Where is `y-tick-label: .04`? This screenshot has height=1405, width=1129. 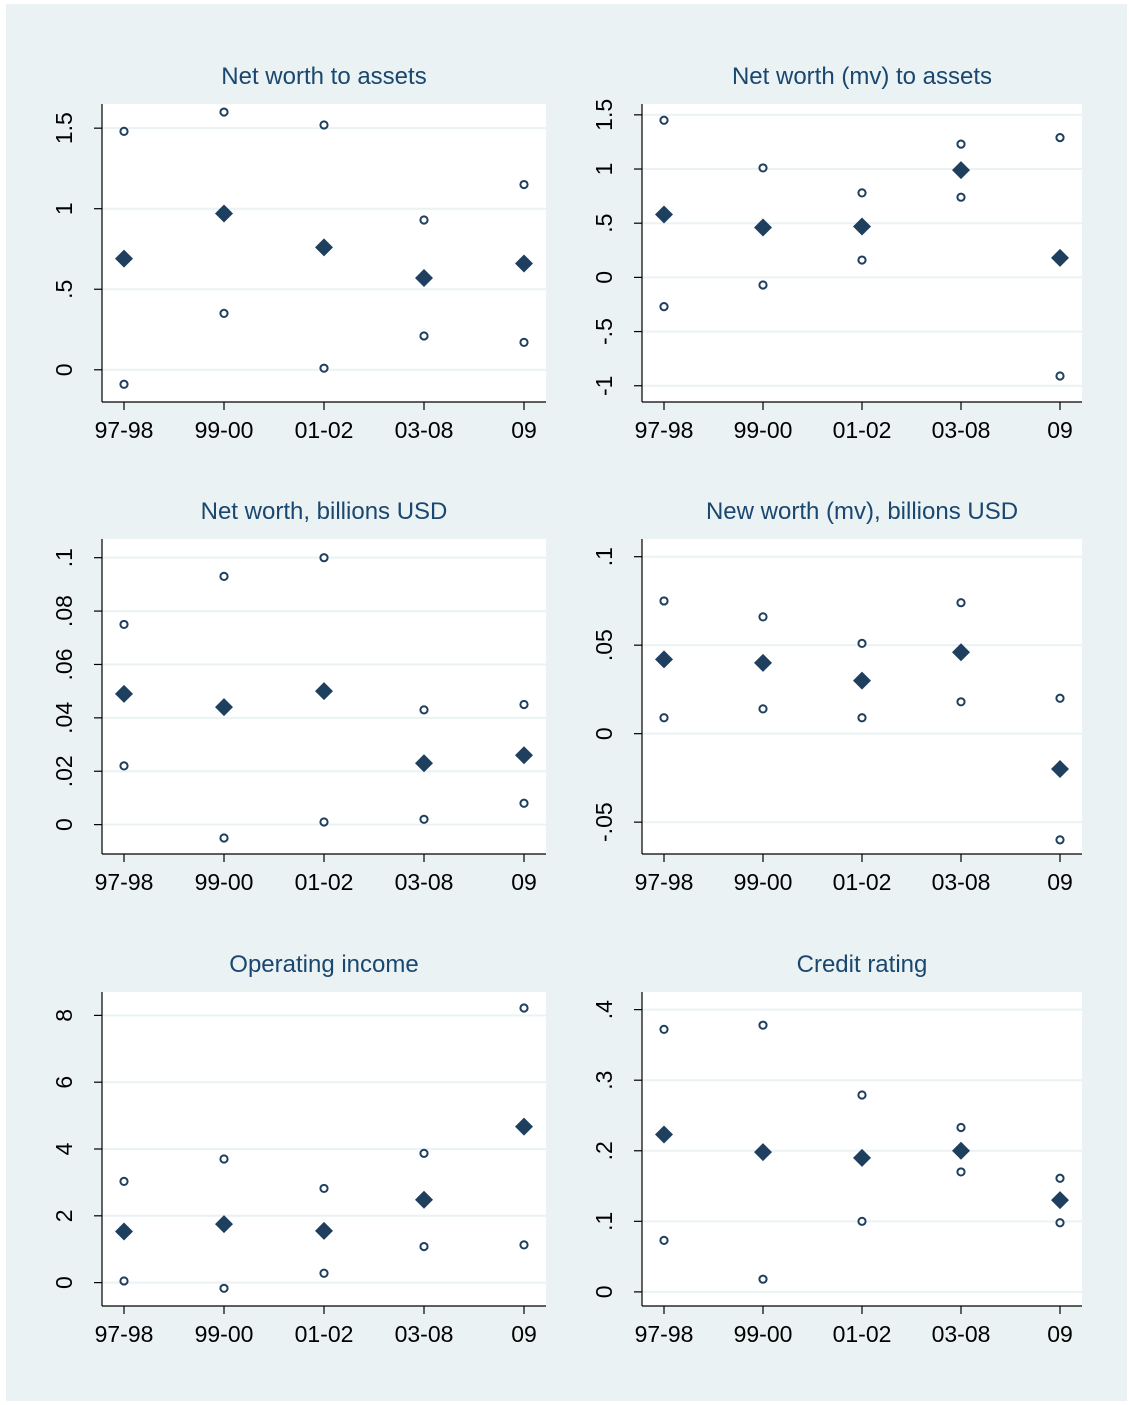 y-tick-label: .04 is located at coordinates (64, 718).